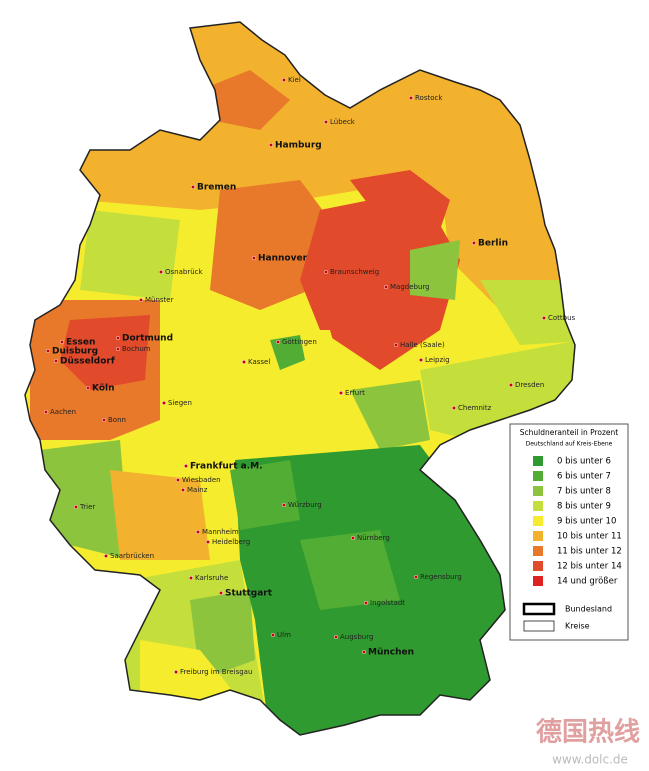 The image size is (649, 771). I want to click on city-label: Regensburg, so click(441, 577).